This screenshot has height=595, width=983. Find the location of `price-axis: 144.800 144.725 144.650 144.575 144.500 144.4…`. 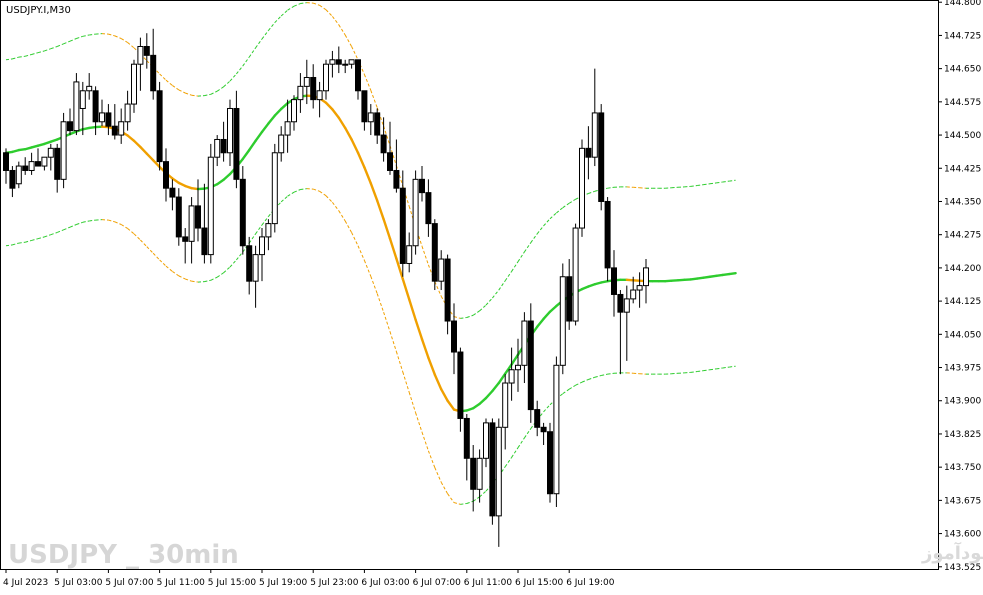

price-axis: 144.800 144.725 144.650 144.575 144.500 144.4… is located at coordinates (959, 286).